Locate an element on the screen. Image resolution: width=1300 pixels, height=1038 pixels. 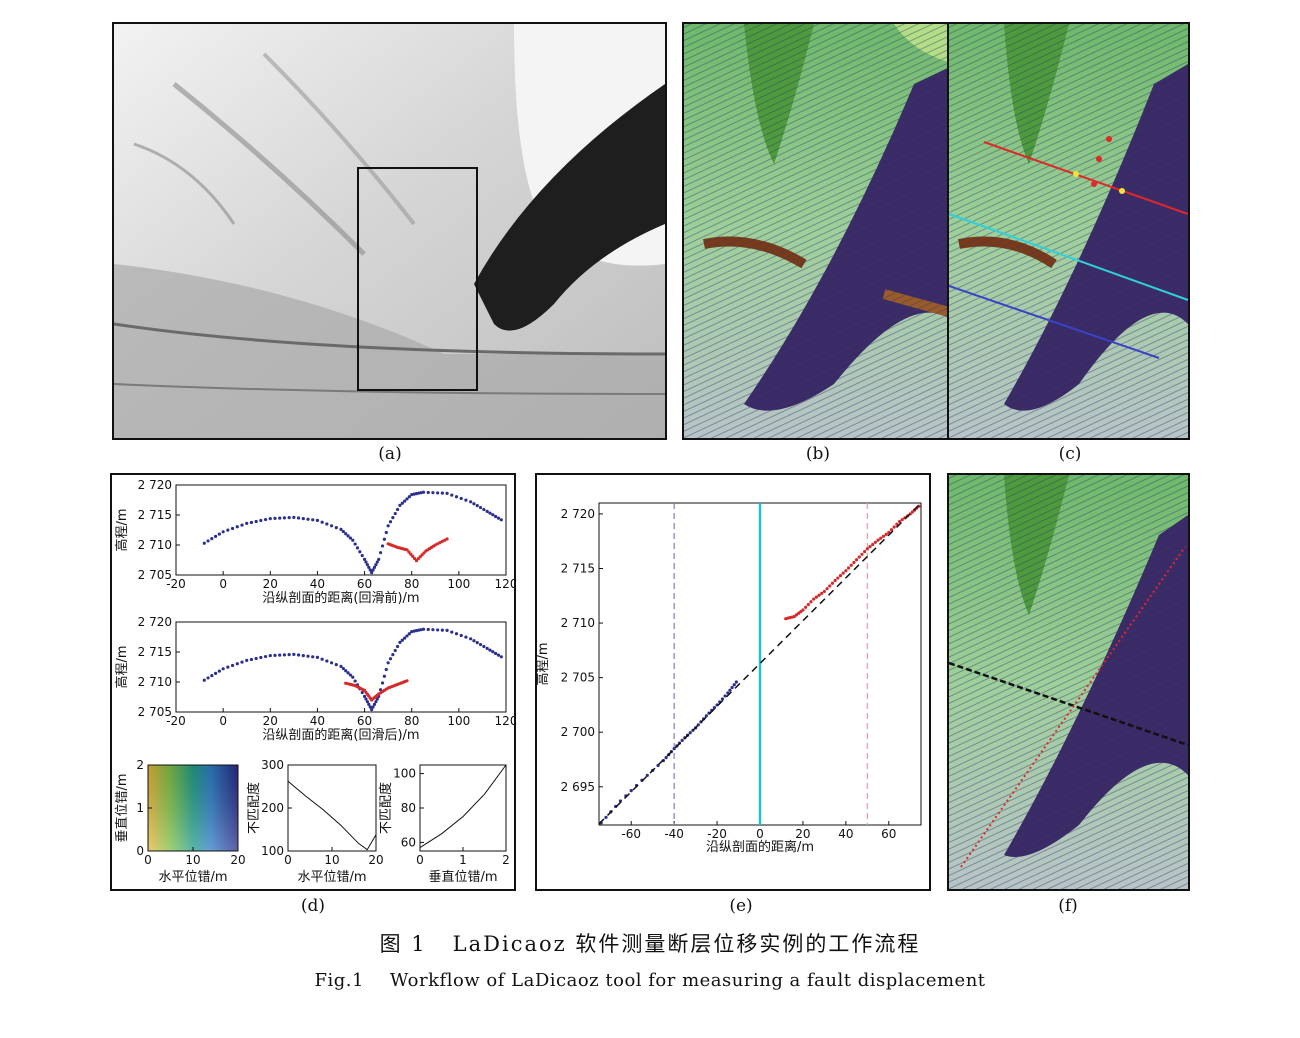
contour-map-image is located at coordinates (820, 231).